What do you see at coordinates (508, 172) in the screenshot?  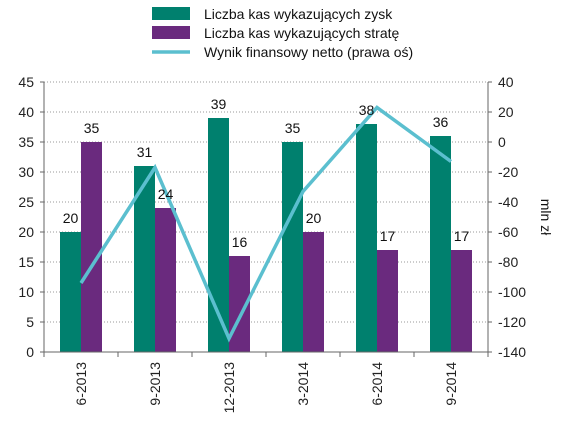 I see `y2-tick-label: -20` at bounding box center [508, 172].